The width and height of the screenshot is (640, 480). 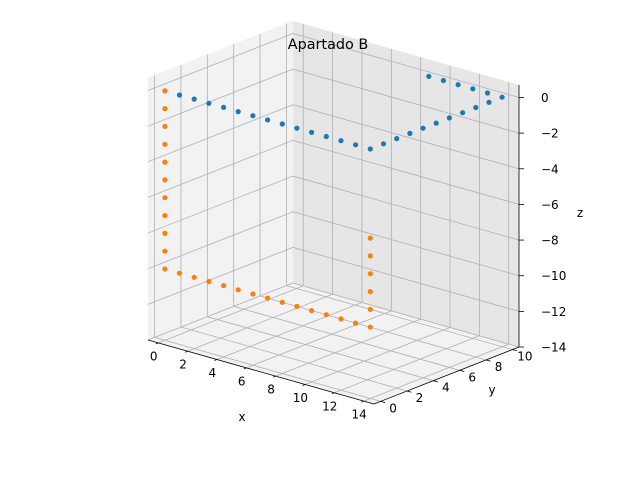 I want to click on x-tick-label: 12, so click(x=329, y=406).